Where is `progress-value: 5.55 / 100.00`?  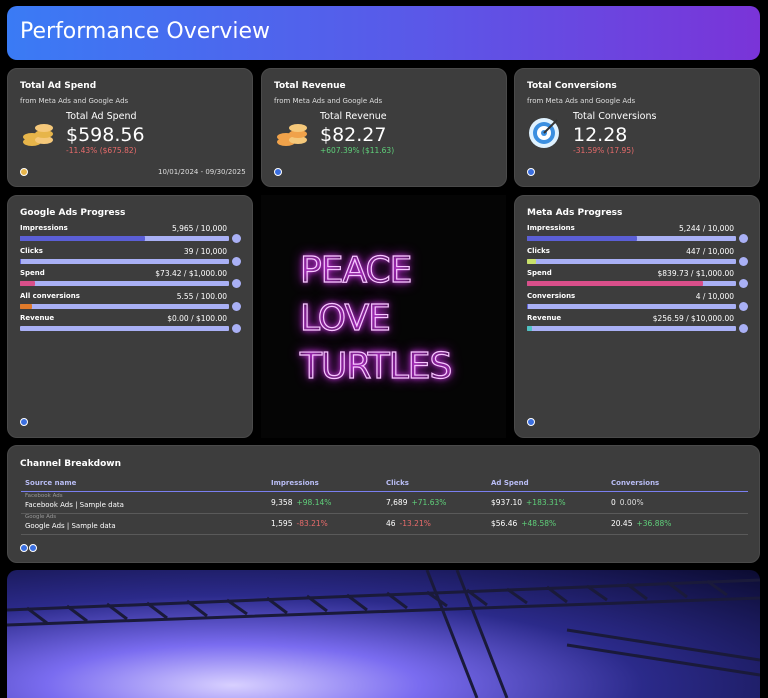
progress-value: 5.55 / 100.00 is located at coordinates (201, 296).